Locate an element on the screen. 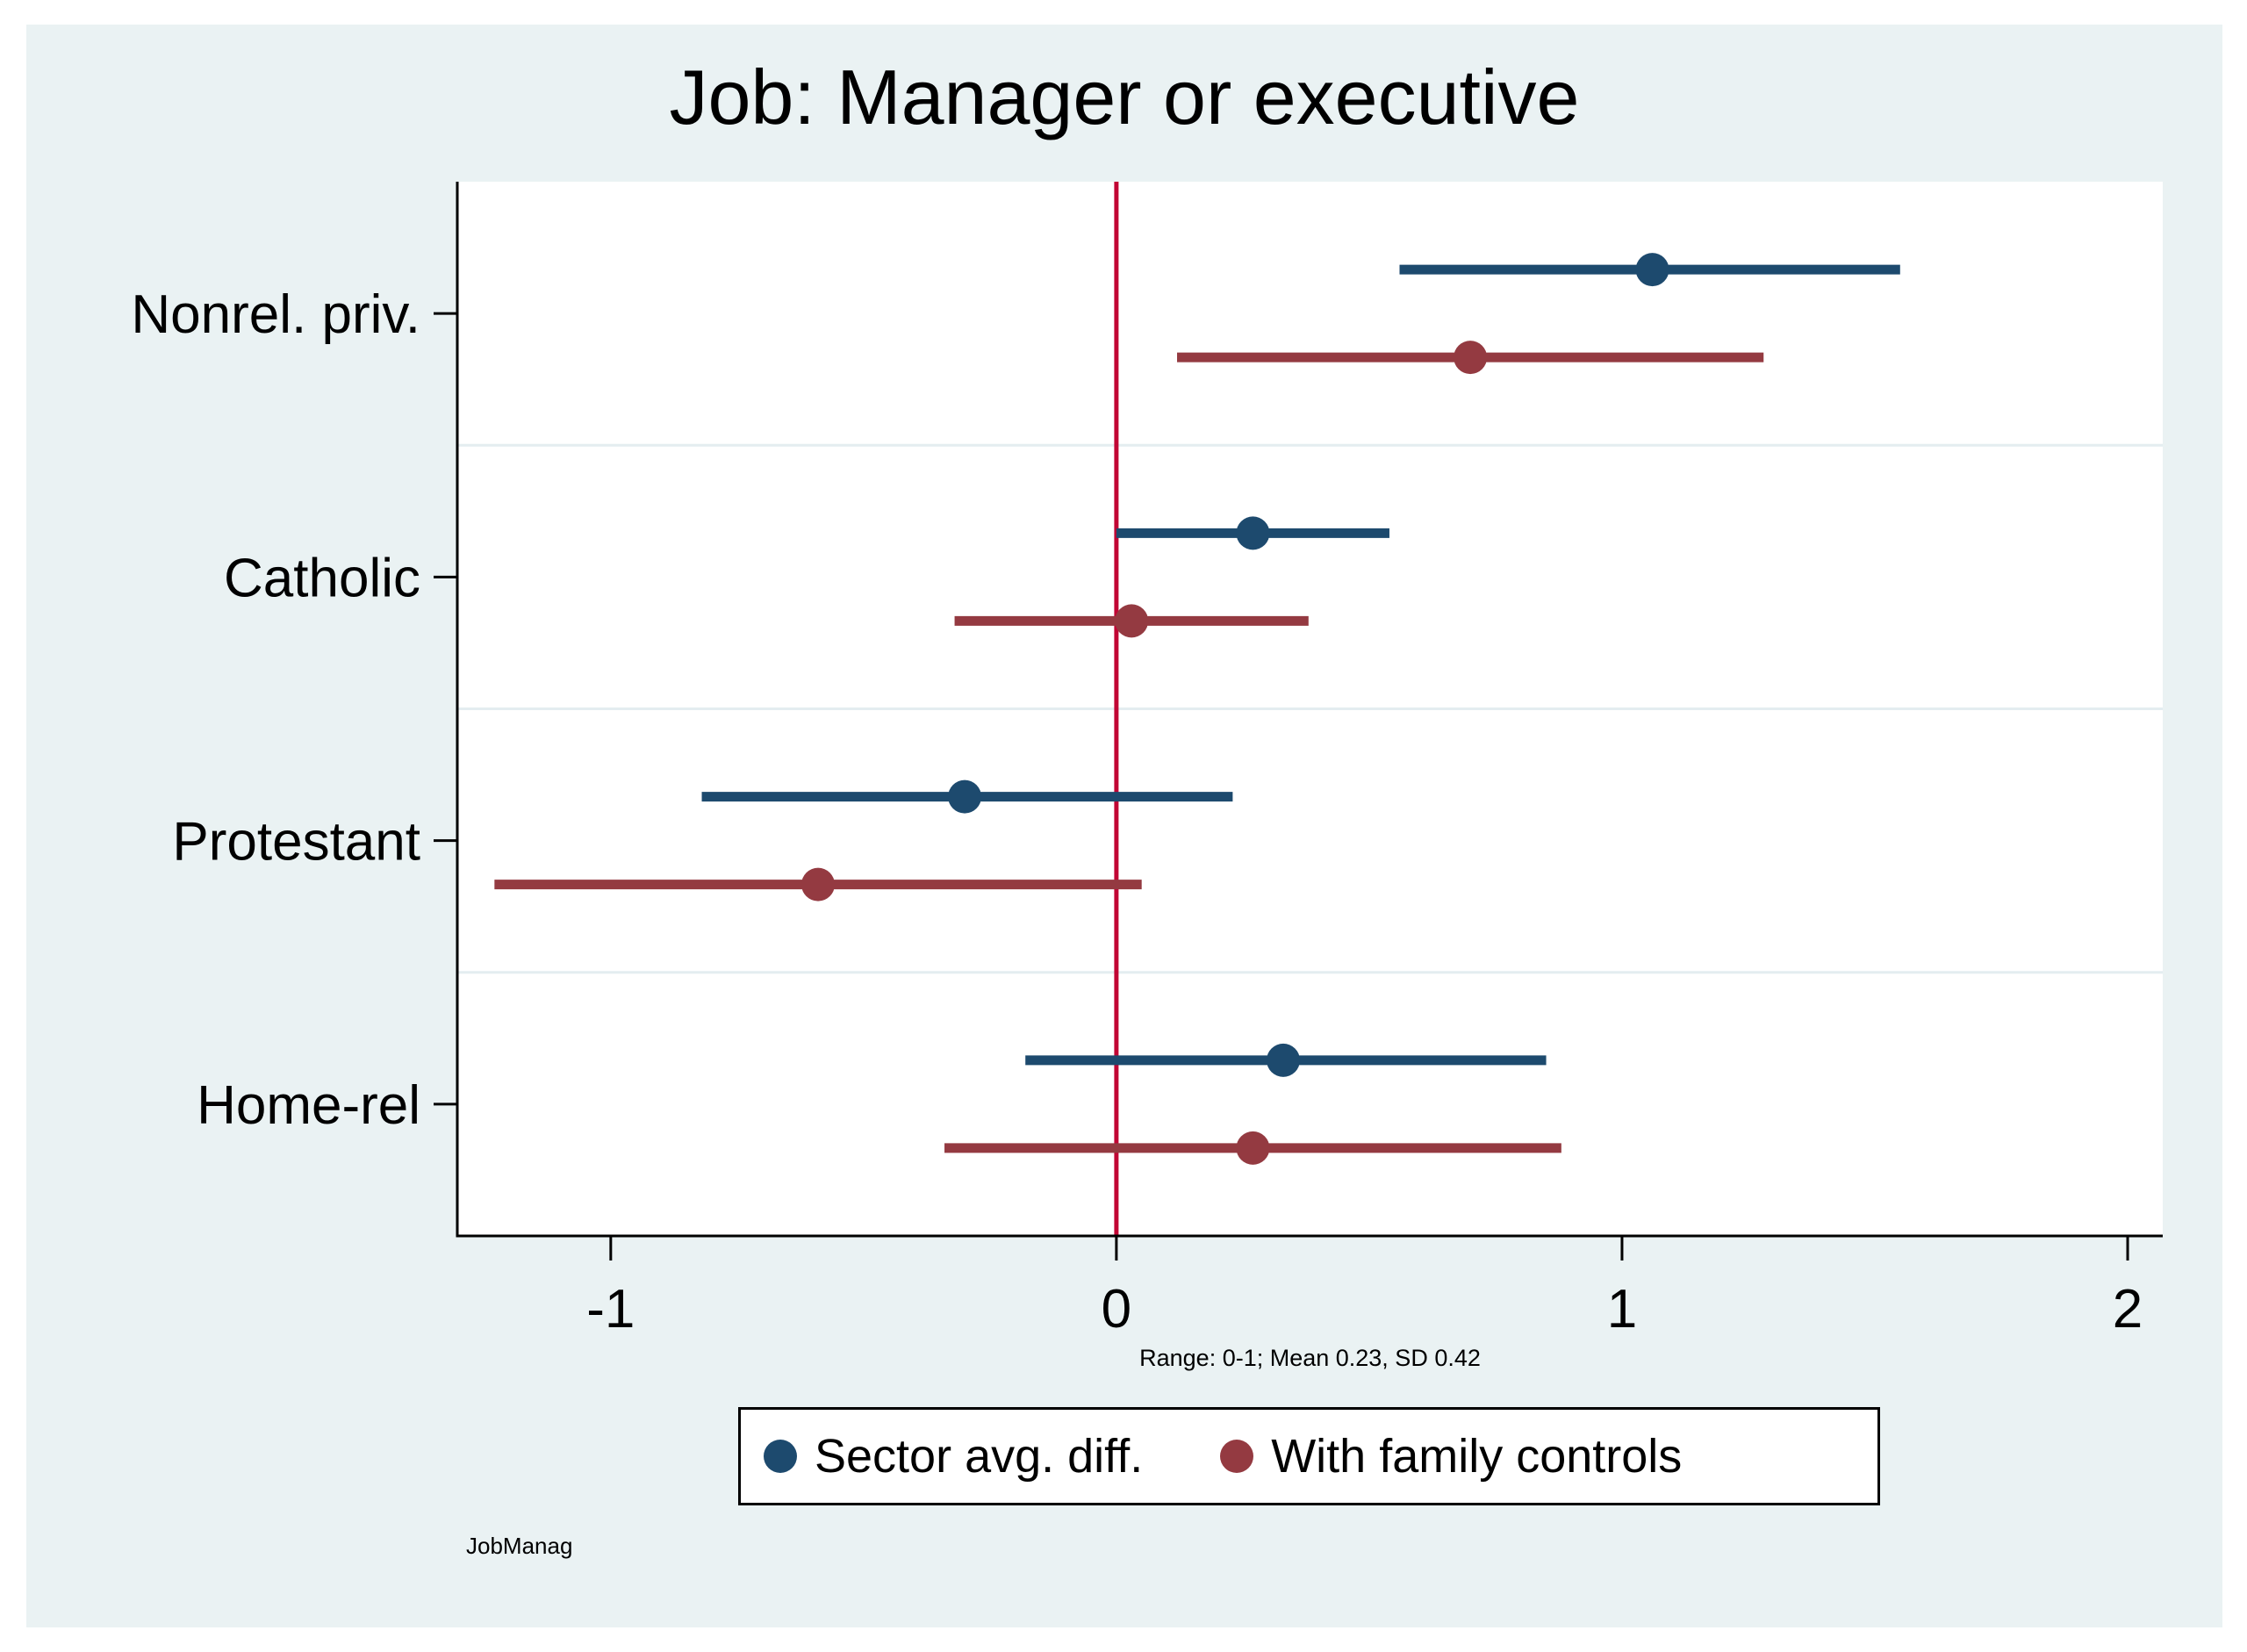 The width and height of the screenshot is (2247, 1652). x-tick-label: 1 is located at coordinates (1622, 1309).